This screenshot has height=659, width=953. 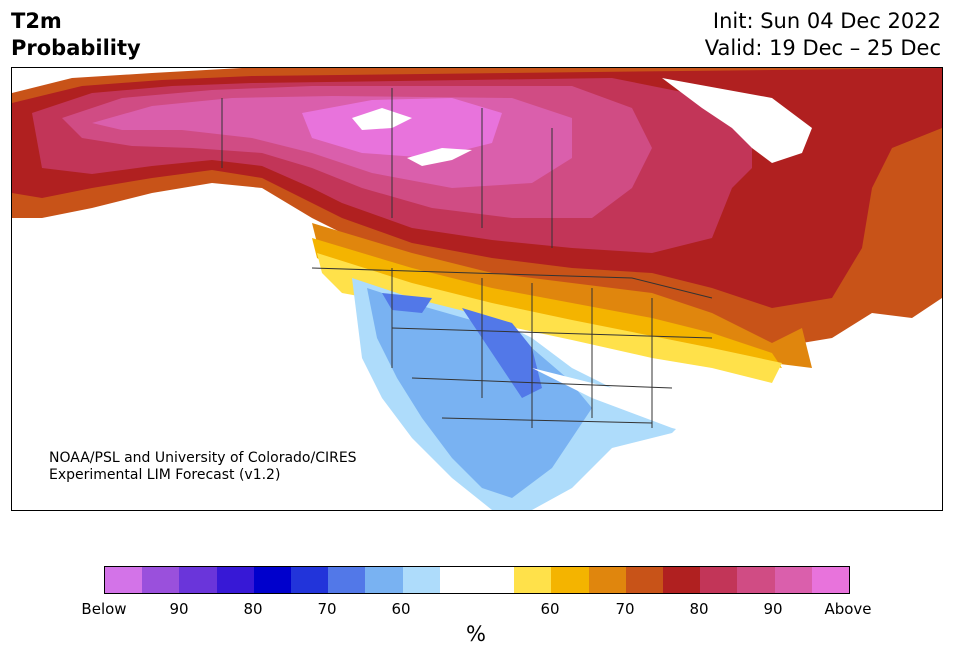 I want to click on colorbar-tick-label: Above, so click(x=848, y=609).